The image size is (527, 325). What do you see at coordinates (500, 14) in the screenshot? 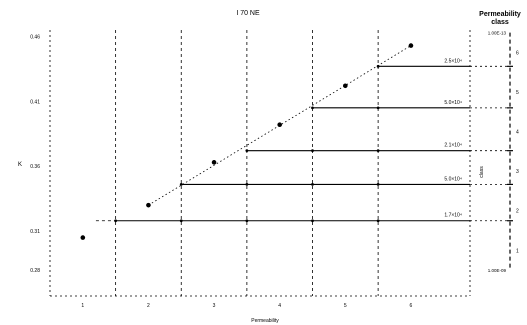
I see `right-title-line1: Permeability` at bounding box center [500, 14].